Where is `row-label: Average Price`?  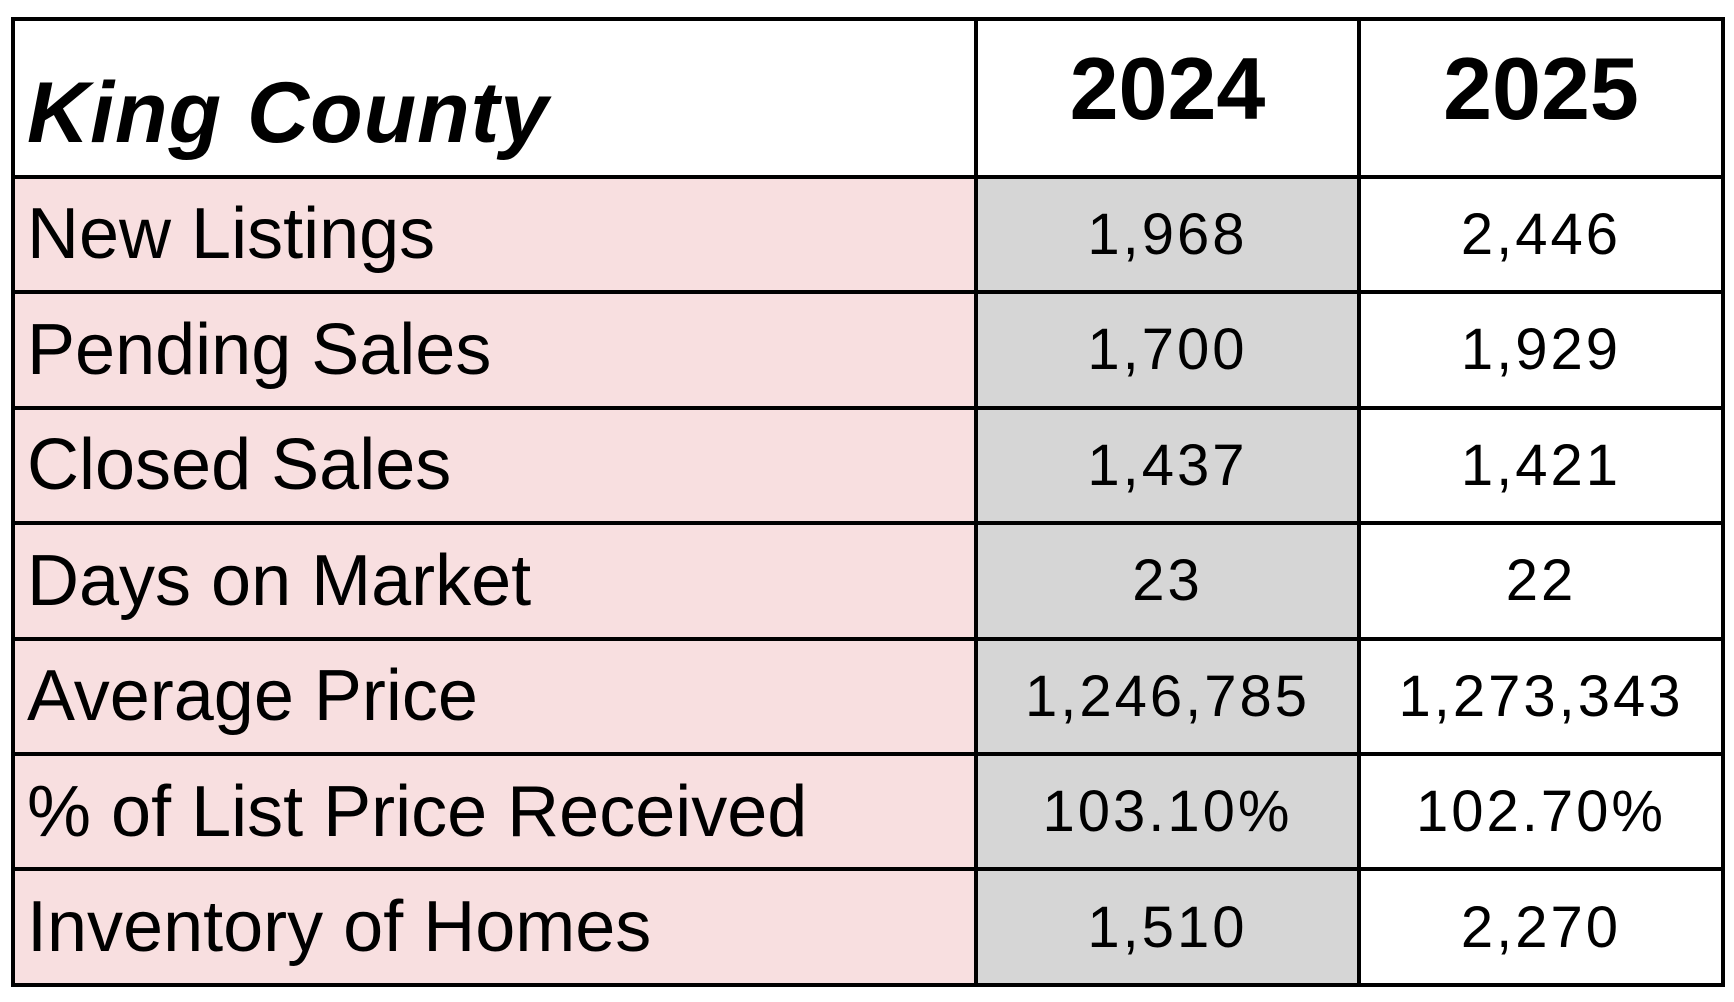 row-label: Average Price is located at coordinates (494, 696).